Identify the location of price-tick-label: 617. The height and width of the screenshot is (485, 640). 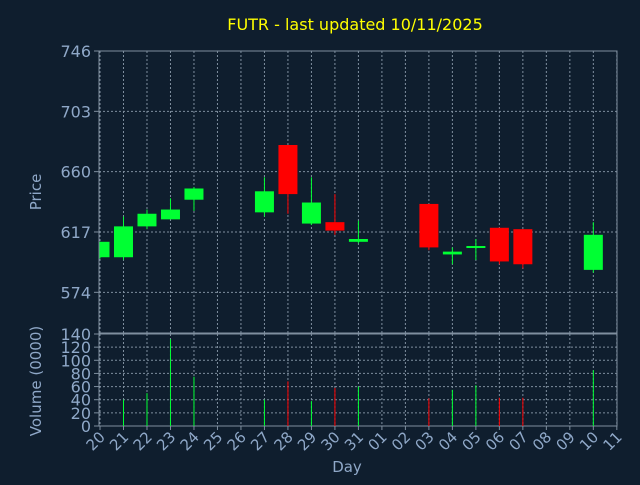
(75, 232).